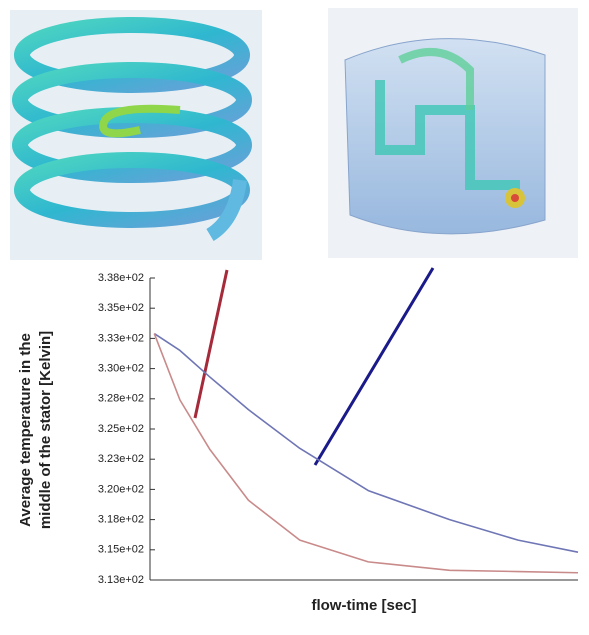  What do you see at coordinates (121, 308) in the screenshot?
I see `y-tick-label: 3.35e+02` at bounding box center [121, 308].